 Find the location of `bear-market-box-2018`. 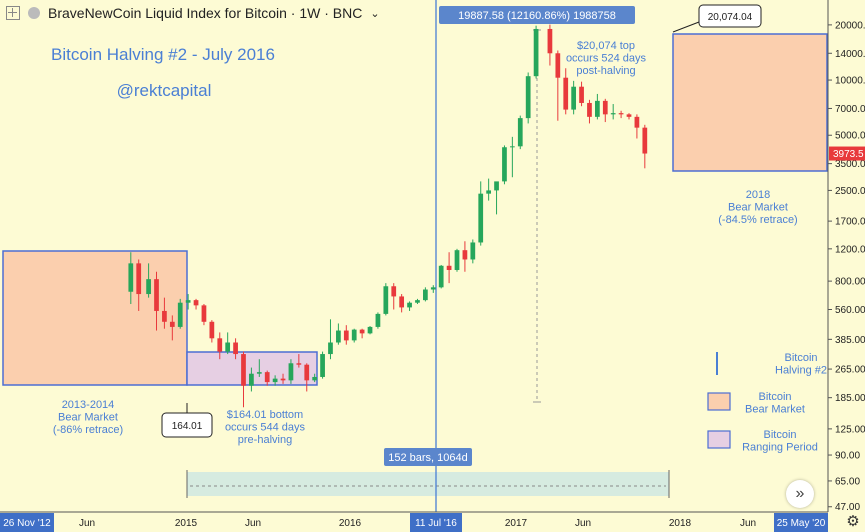

bear-market-box-2018 is located at coordinates (750, 102).